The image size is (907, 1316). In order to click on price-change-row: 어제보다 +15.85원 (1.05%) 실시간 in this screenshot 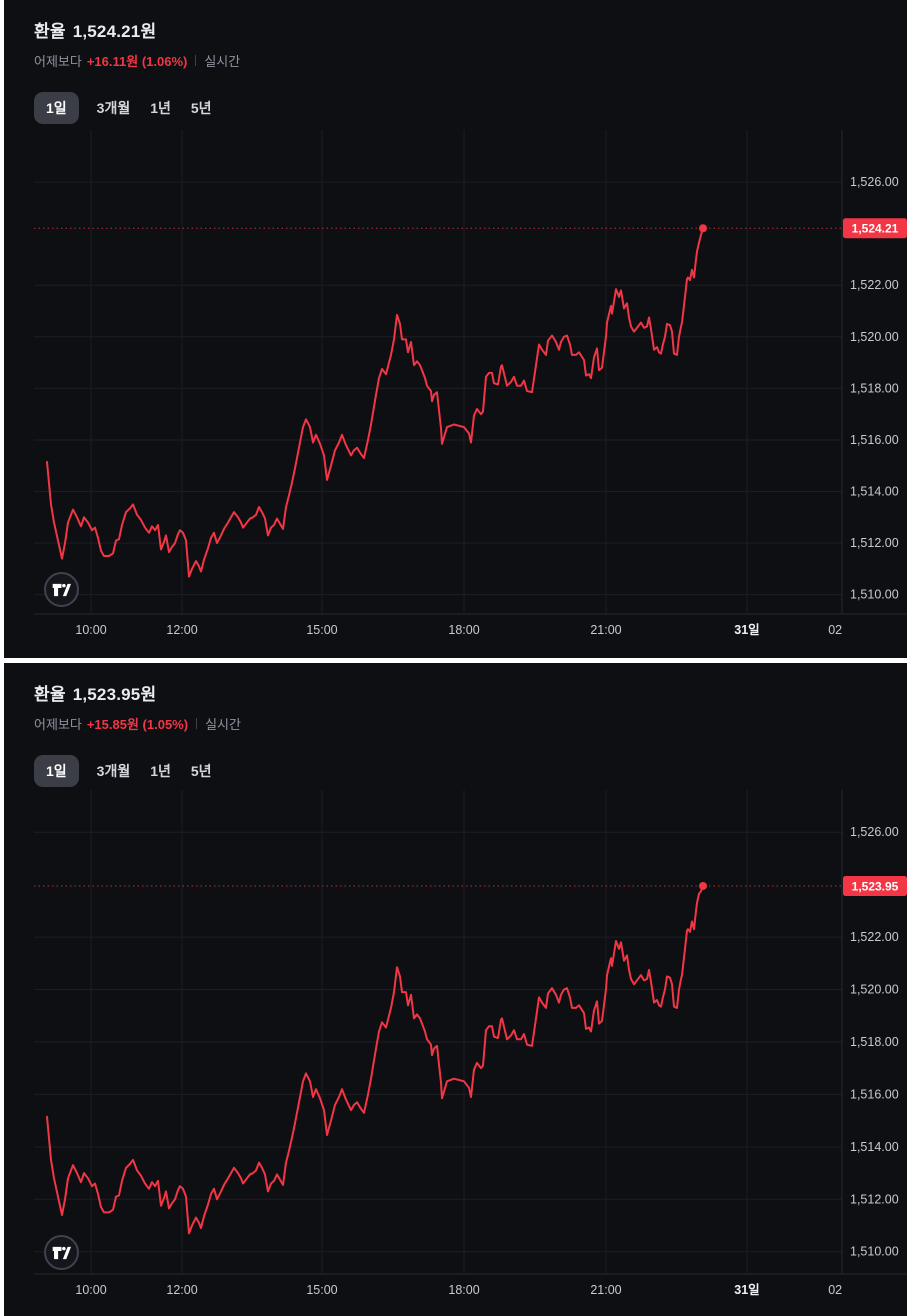, I will do `click(137, 723)`.